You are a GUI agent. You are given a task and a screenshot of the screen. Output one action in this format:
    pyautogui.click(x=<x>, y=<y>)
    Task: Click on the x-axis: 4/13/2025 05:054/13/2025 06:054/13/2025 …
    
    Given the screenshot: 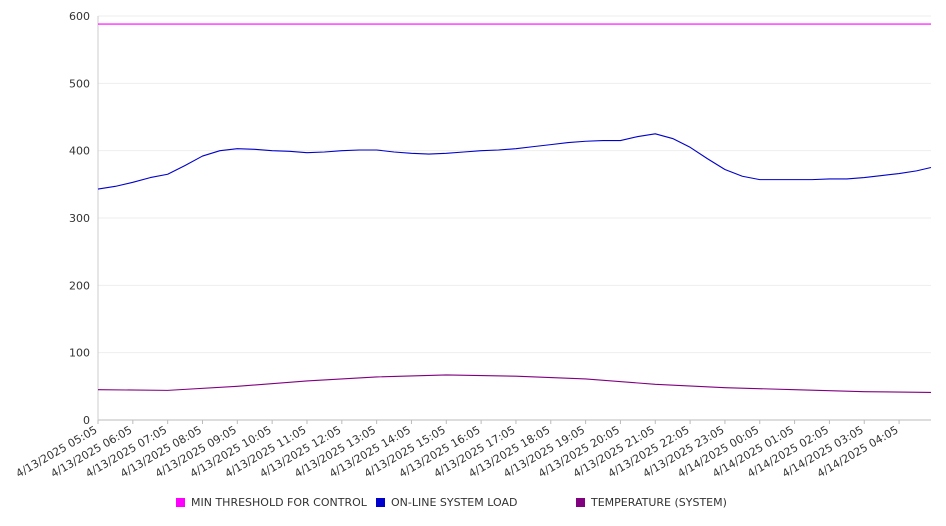 What is the action you would take?
    pyautogui.click(x=457, y=450)
    